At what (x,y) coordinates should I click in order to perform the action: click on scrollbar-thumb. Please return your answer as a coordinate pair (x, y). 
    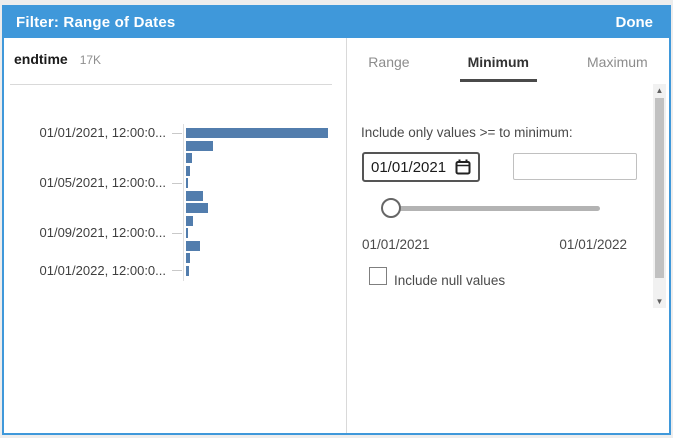
    Looking at the image, I should click on (659, 188).